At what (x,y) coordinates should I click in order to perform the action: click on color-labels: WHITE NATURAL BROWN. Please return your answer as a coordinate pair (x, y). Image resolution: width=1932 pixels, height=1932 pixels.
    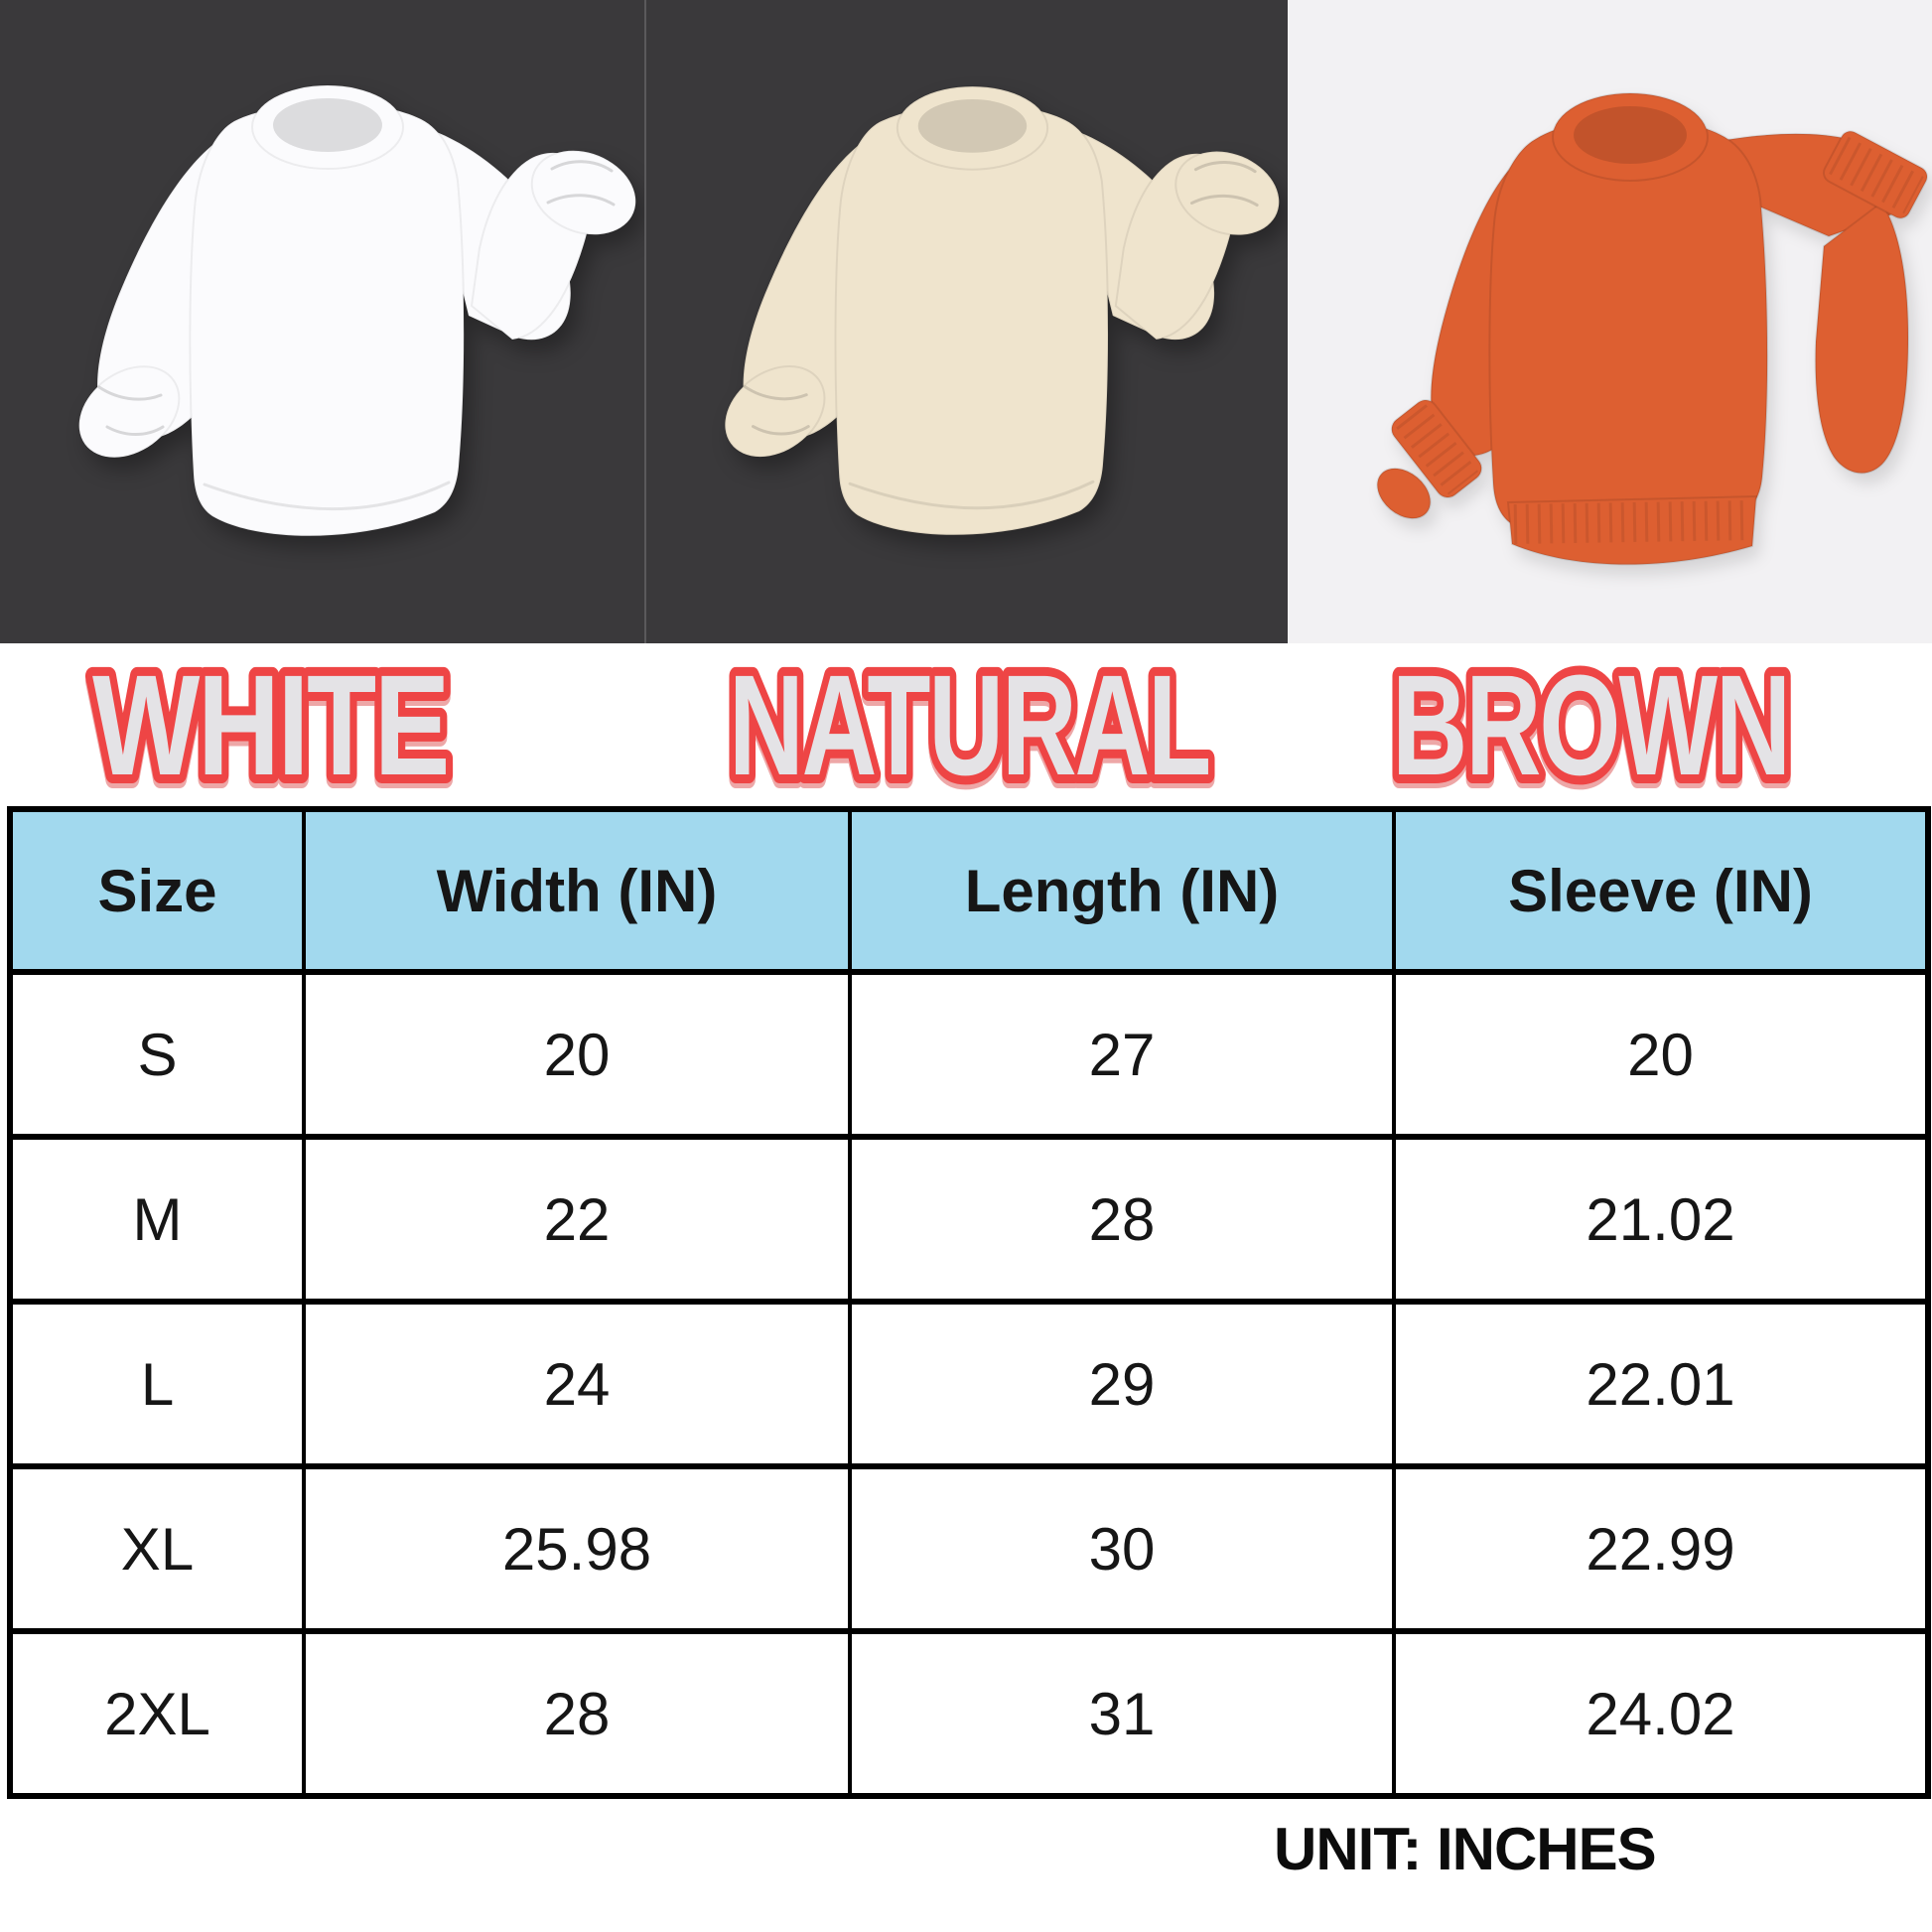
    Looking at the image, I should click on (966, 724).